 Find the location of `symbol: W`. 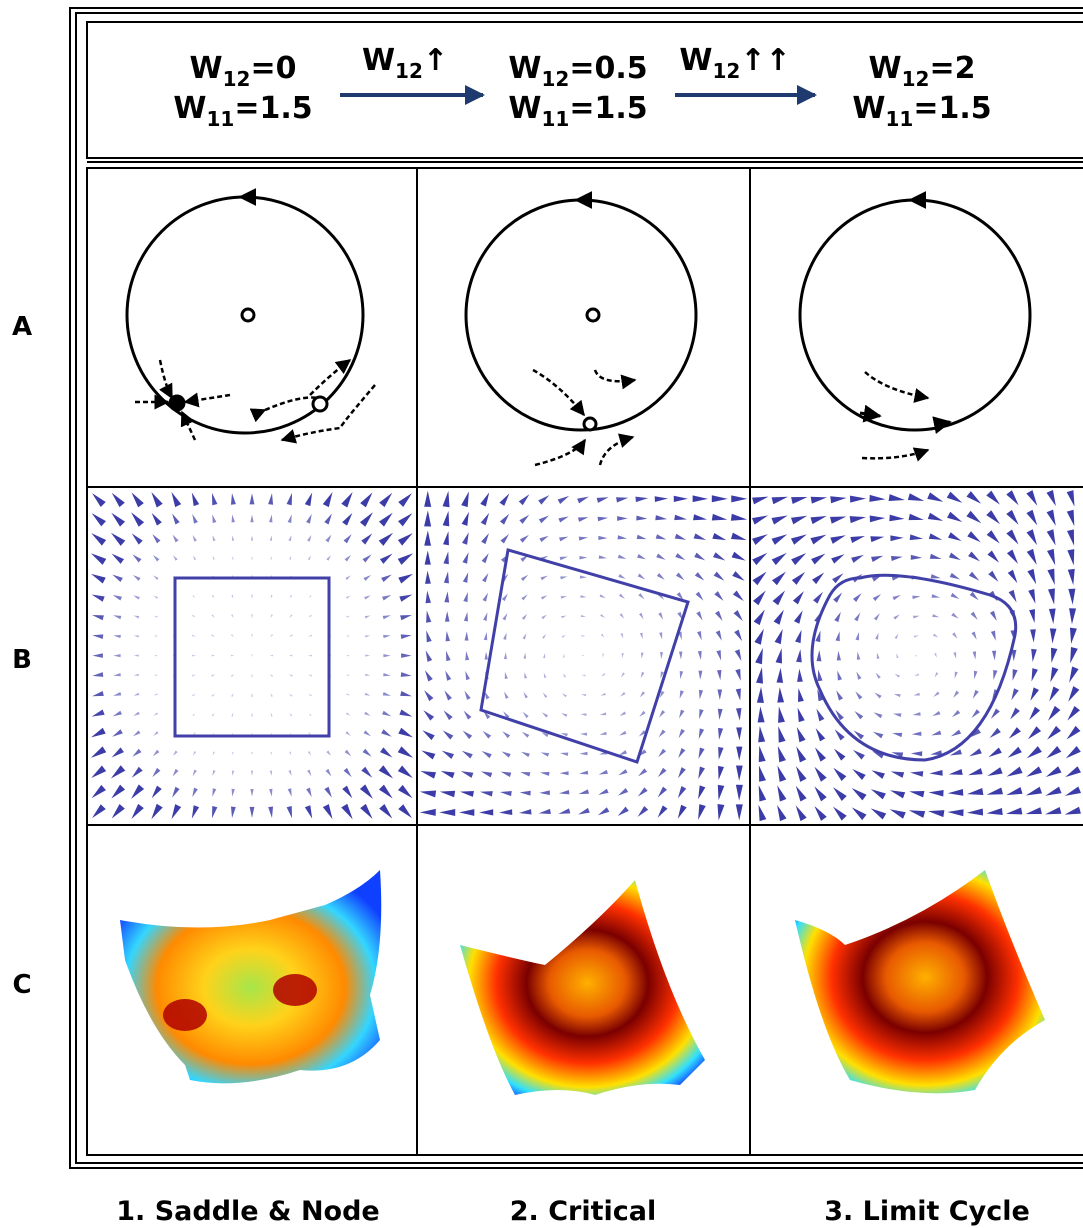

symbol: W is located at coordinates (378, 60).